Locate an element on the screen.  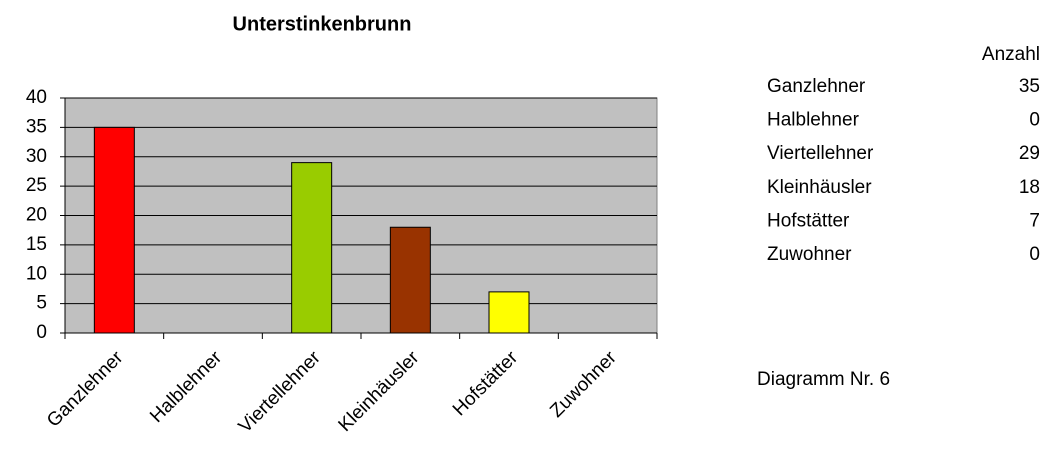
table-header: Anzahl is located at coordinates (1011, 54).